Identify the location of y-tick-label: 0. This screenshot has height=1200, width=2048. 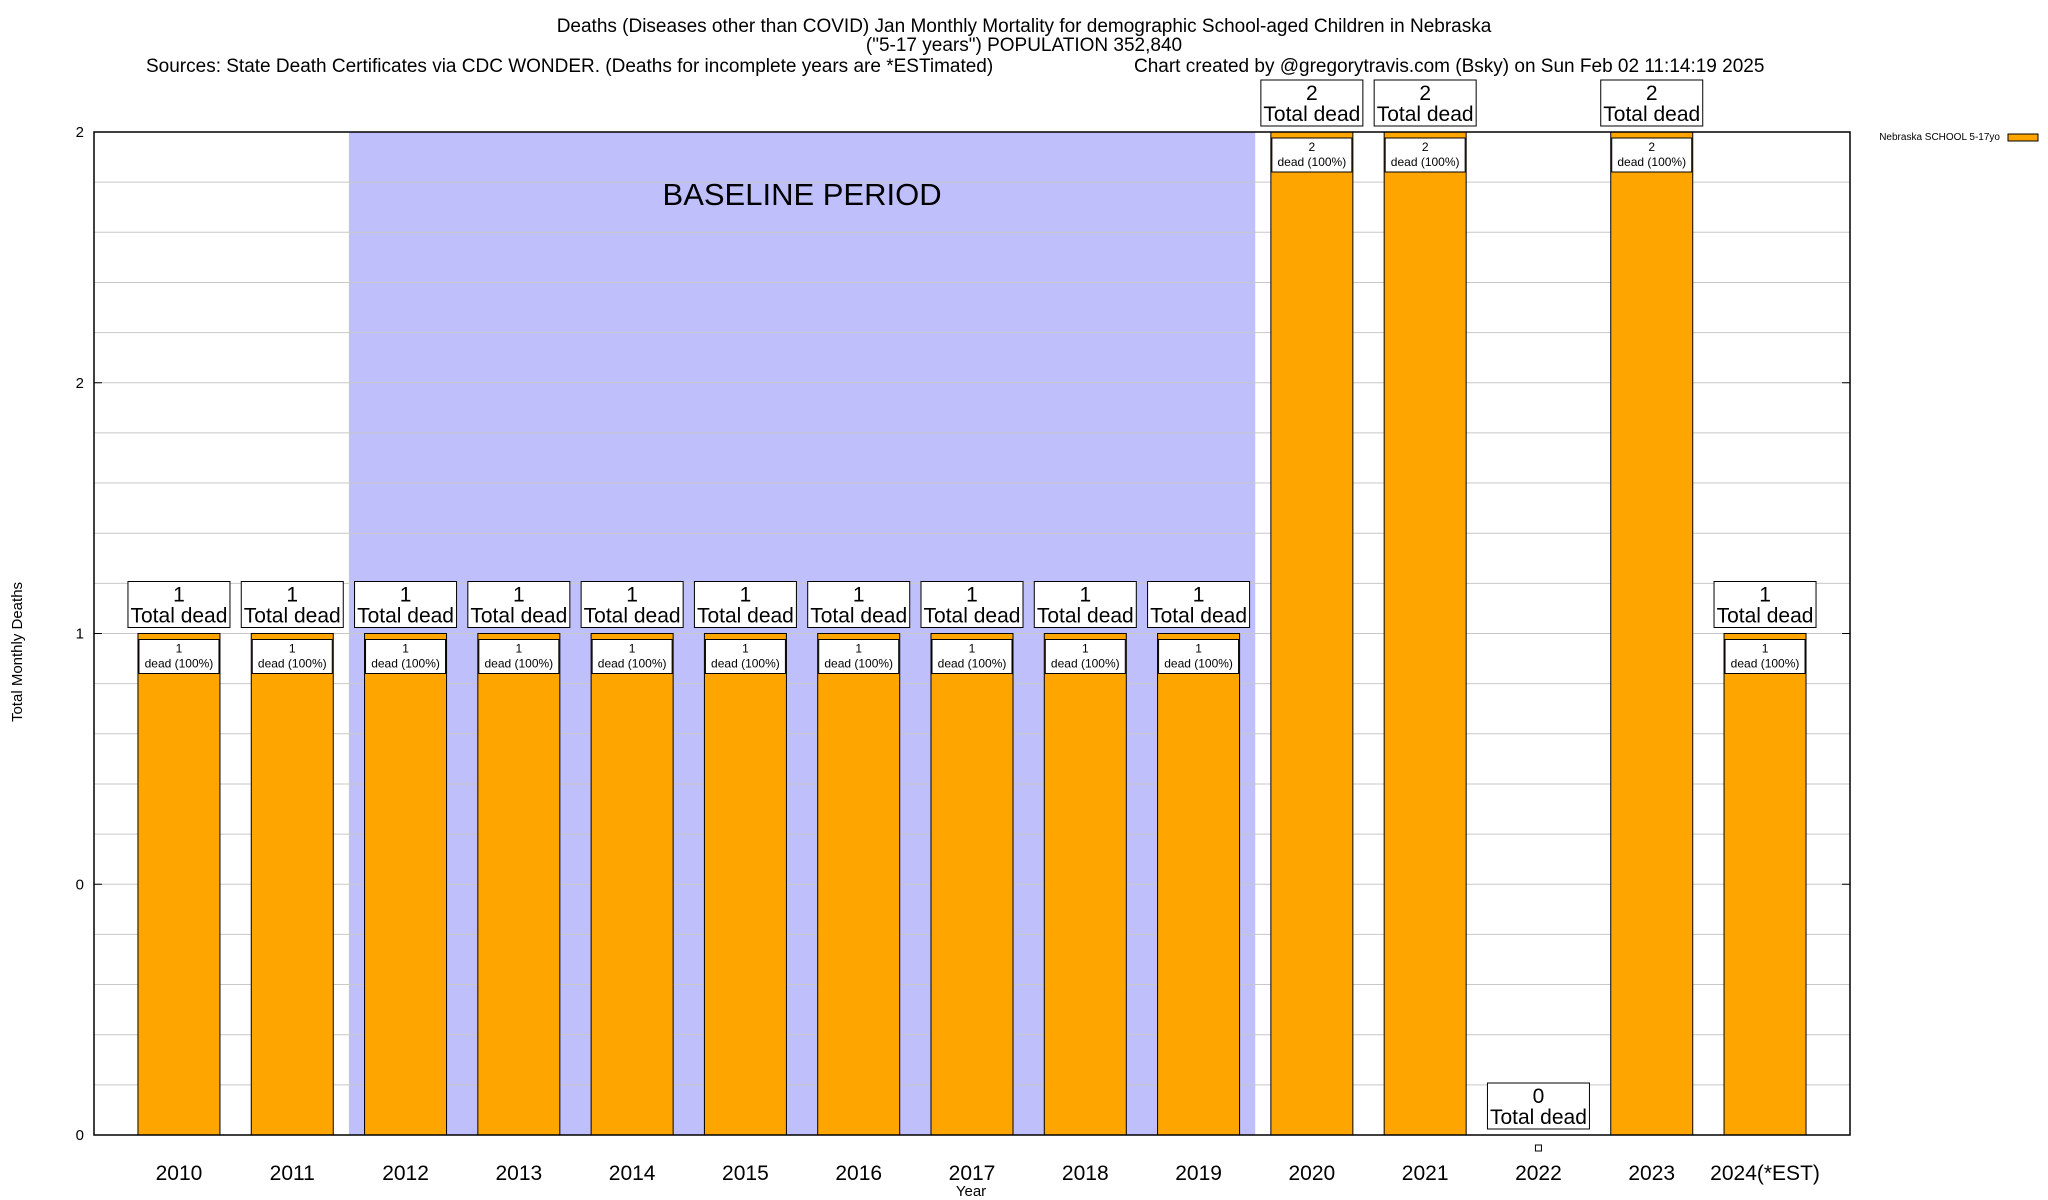
(80, 884).